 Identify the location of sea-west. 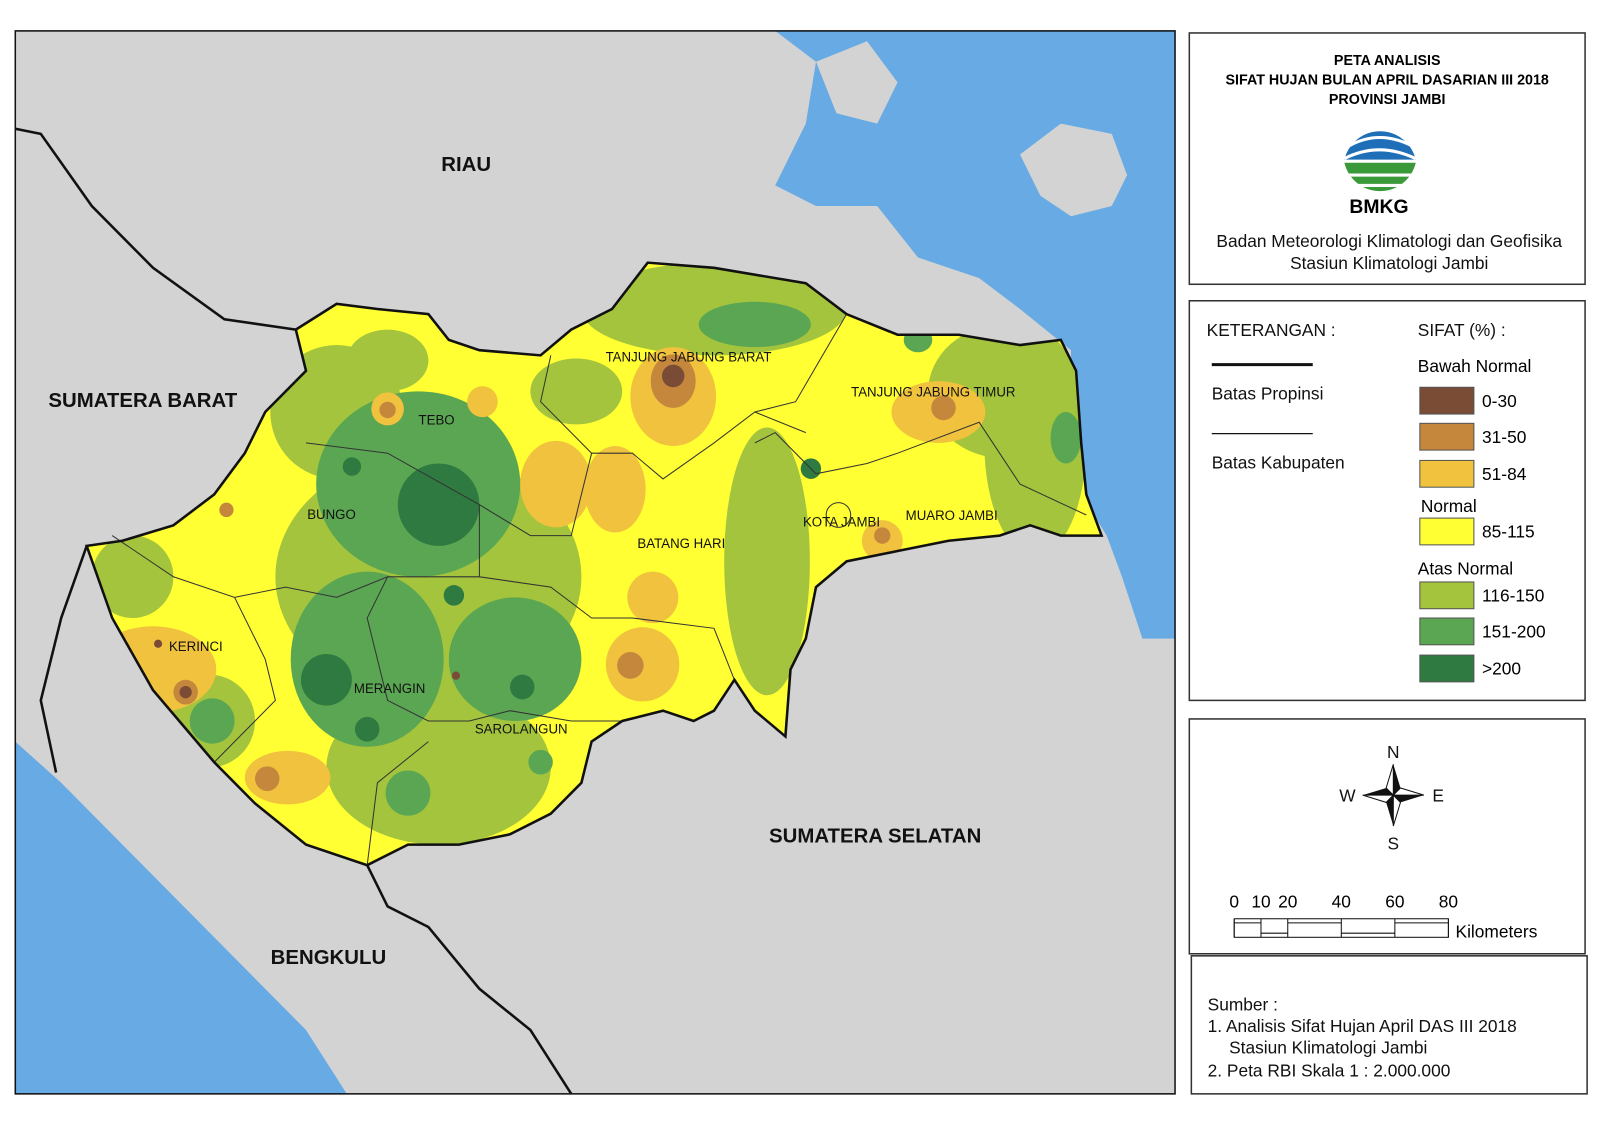
(181, 917).